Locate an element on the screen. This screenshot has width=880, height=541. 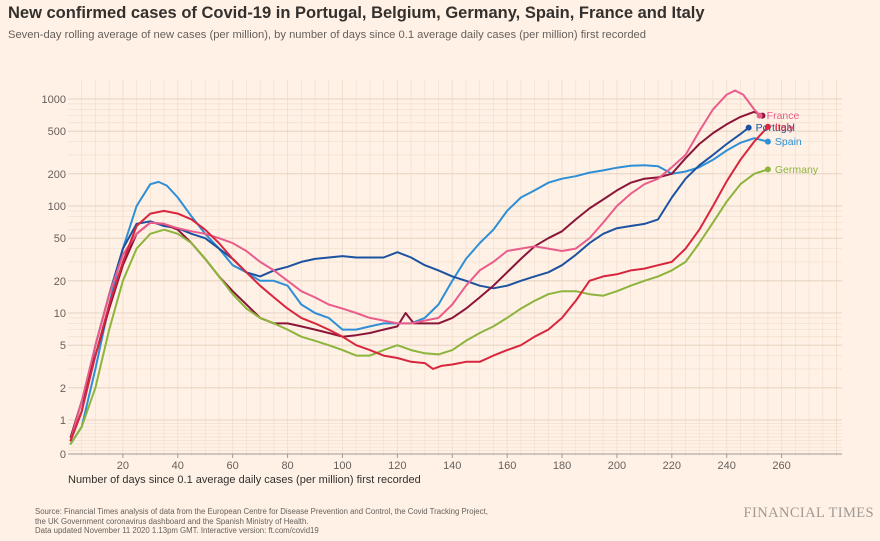
x-tick-label: 220 is located at coordinates (672, 466).